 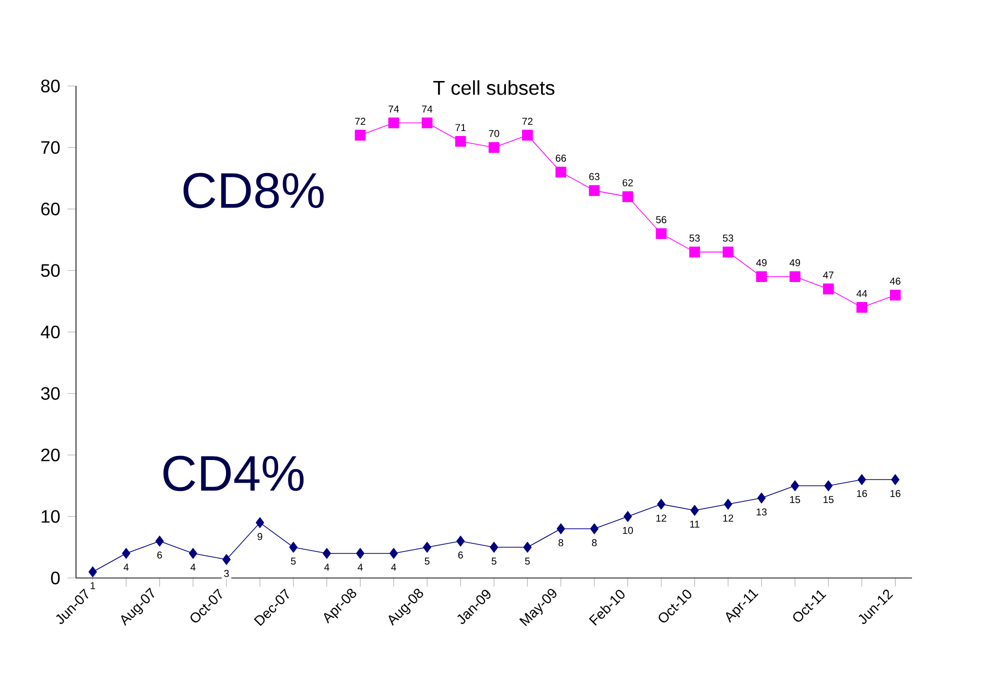 I want to click on y-tick-label: 40, so click(x=50, y=332).